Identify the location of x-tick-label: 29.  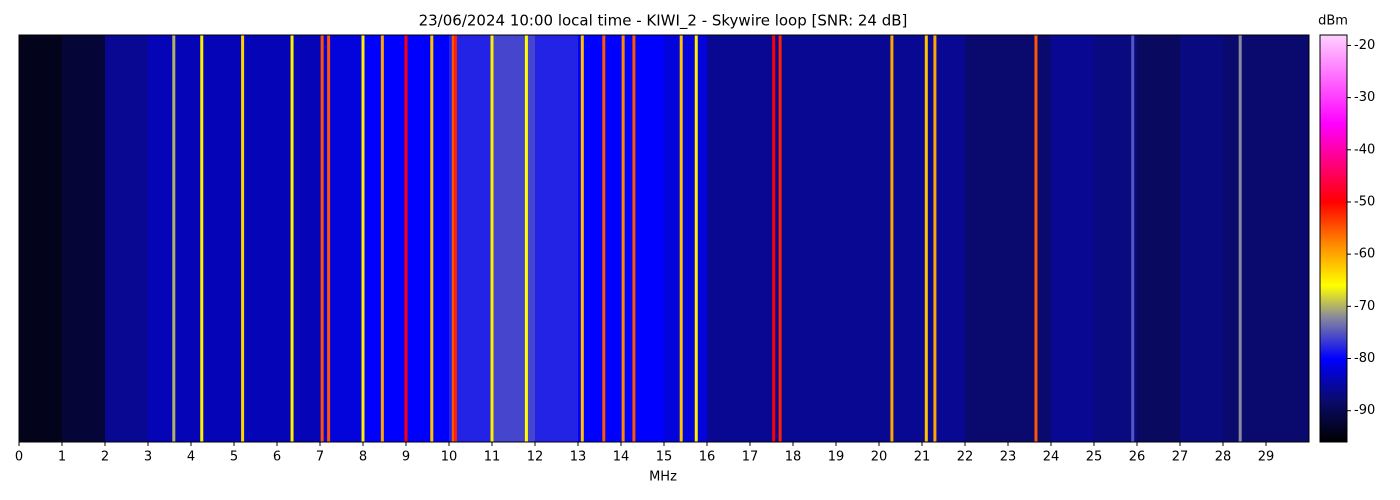
(1266, 457).